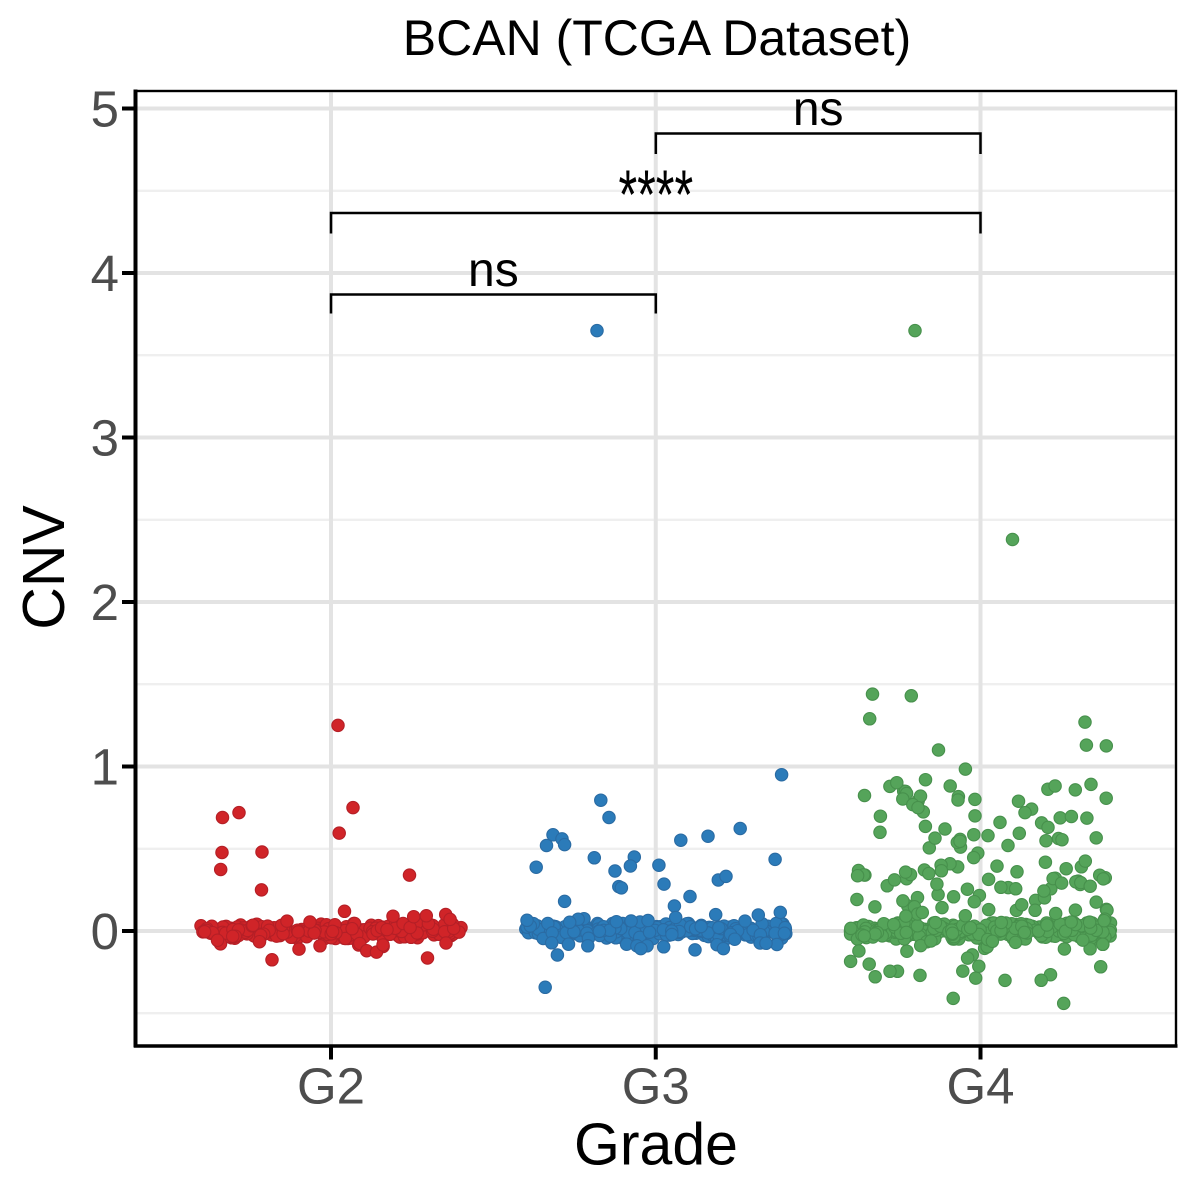  I want to click on svg-text: 4, so click(105, 273).